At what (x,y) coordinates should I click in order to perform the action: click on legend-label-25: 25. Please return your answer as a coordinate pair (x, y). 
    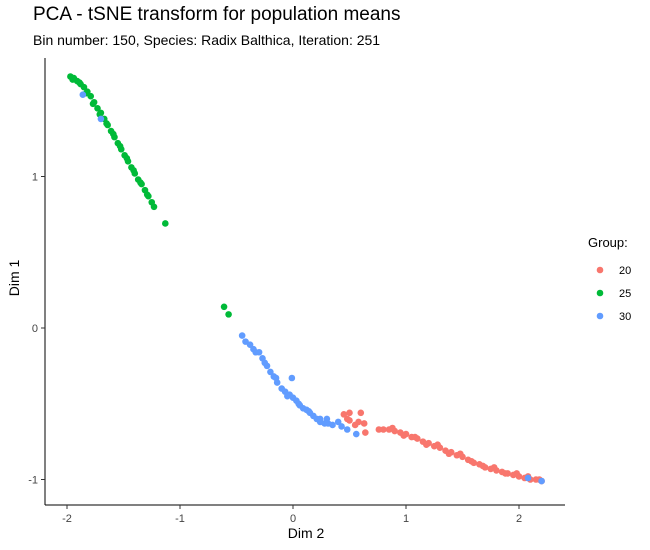
    Looking at the image, I should click on (625, 294).